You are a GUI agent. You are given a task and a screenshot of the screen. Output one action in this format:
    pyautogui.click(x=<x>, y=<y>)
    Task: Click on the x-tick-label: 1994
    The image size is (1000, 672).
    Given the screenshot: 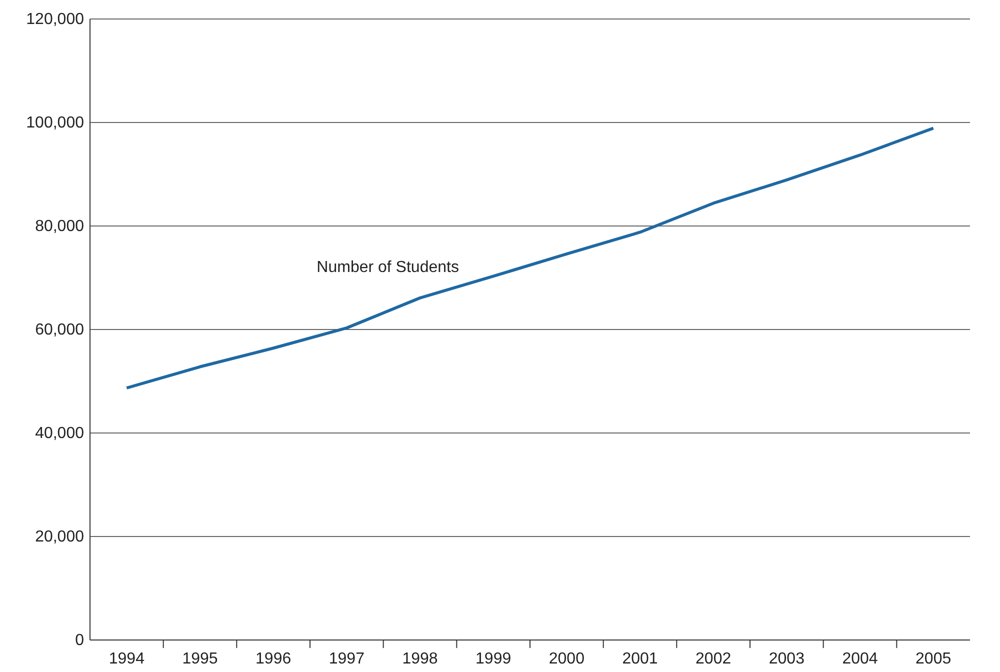 What is the action you would take?
    pyautogui.click(x=126, y=659)
    